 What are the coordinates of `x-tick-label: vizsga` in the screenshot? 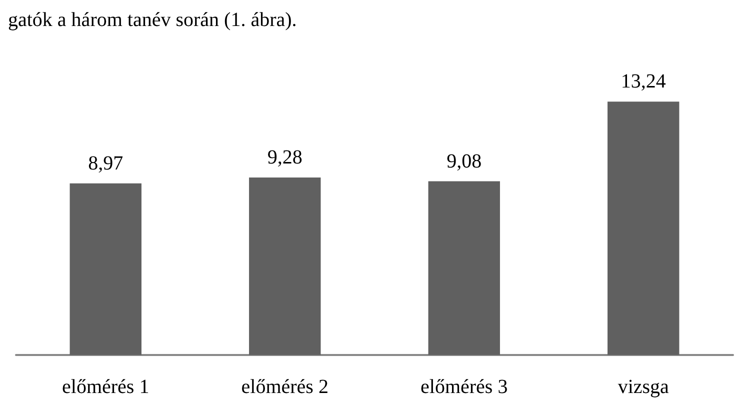 It's located at (644, 387).